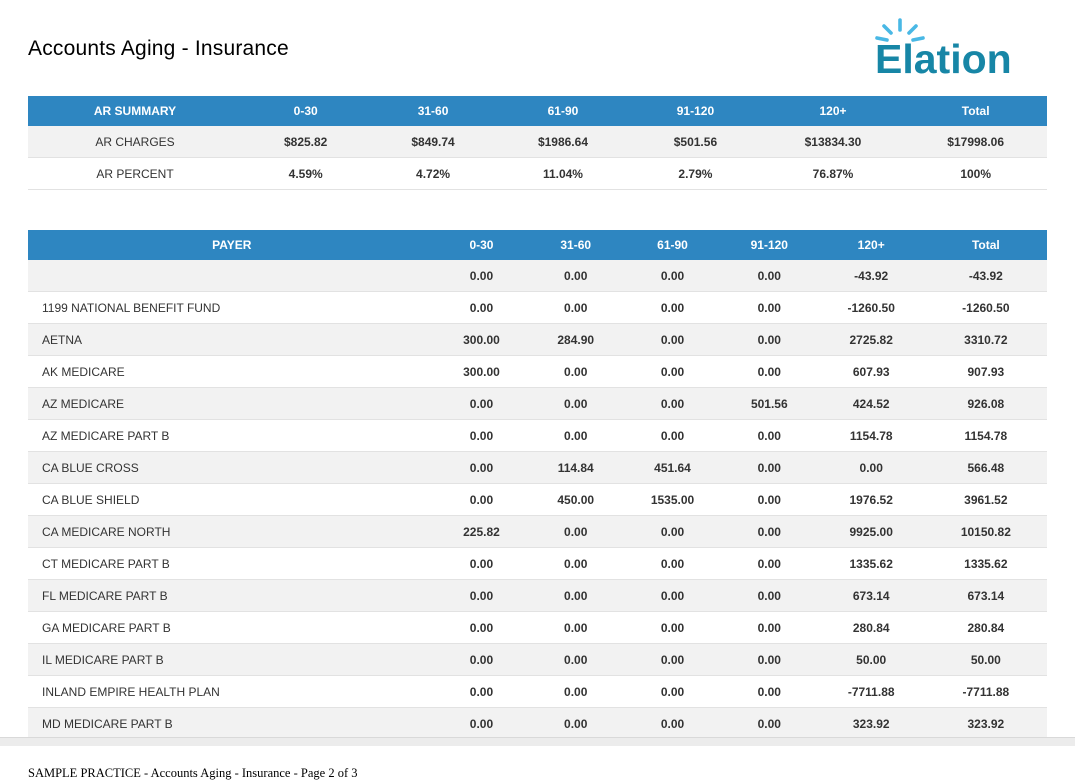 The image size is (1075, 781). I want to click on payer-row-label: CT MEDICARE PART B, so click(232, 563).